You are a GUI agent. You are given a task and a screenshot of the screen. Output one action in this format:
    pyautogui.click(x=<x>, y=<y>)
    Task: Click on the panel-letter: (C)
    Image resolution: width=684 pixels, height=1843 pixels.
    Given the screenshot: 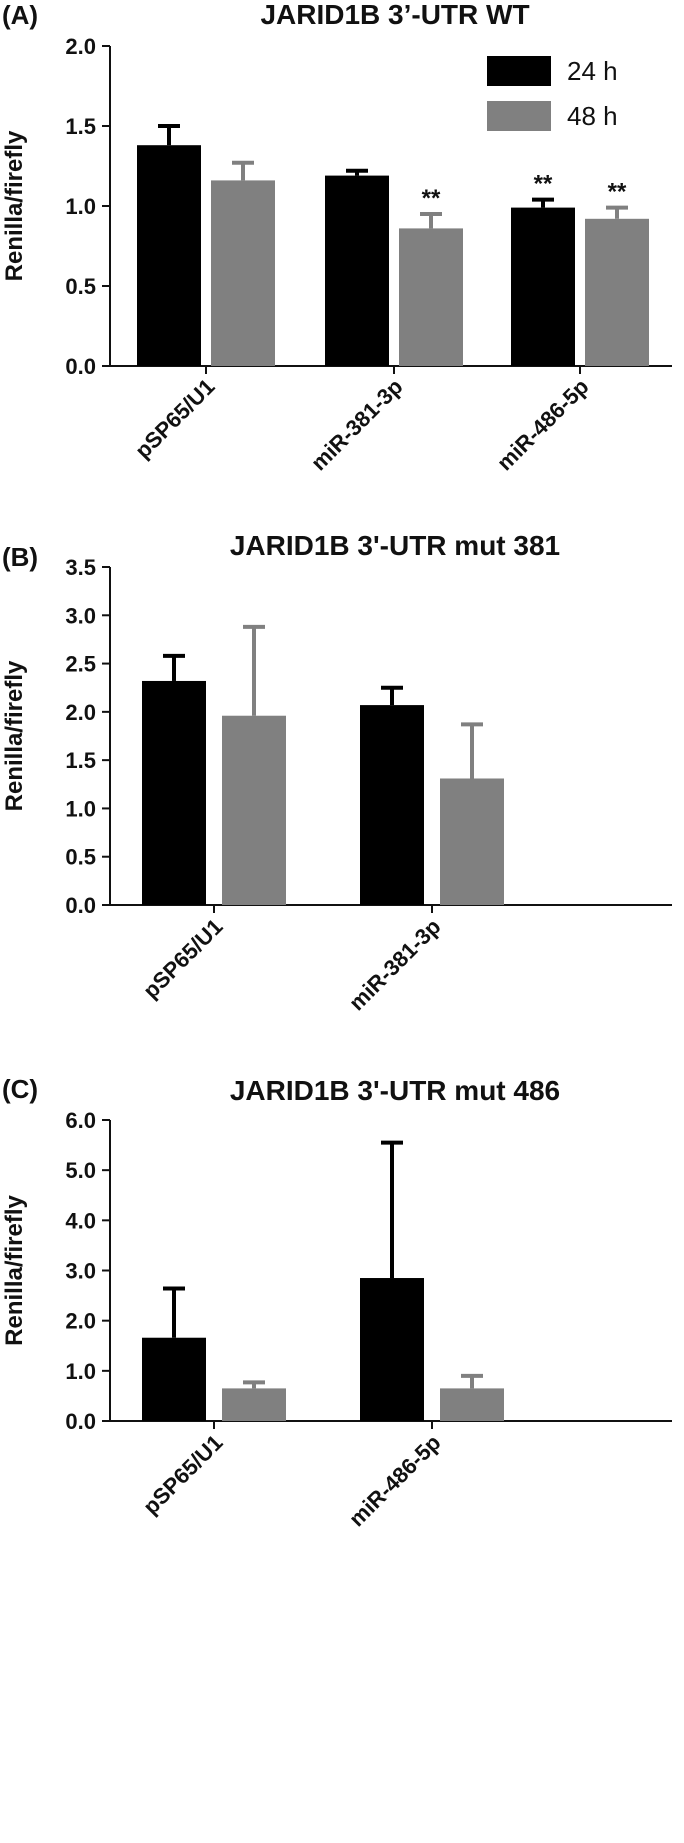 What is the action you would take?
    pyautogui.click(x=20, y=1089)
    